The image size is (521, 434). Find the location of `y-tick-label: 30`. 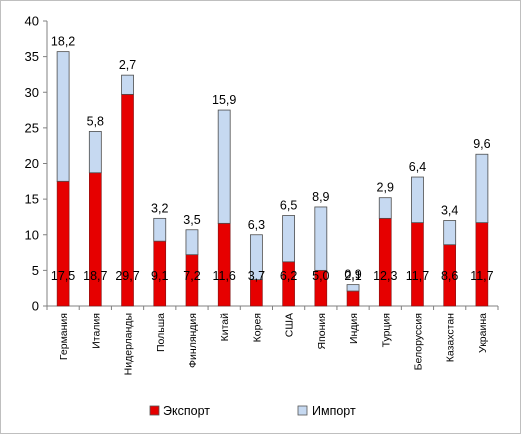

y-tick-label: 30 is located at coordinates (32, 92).